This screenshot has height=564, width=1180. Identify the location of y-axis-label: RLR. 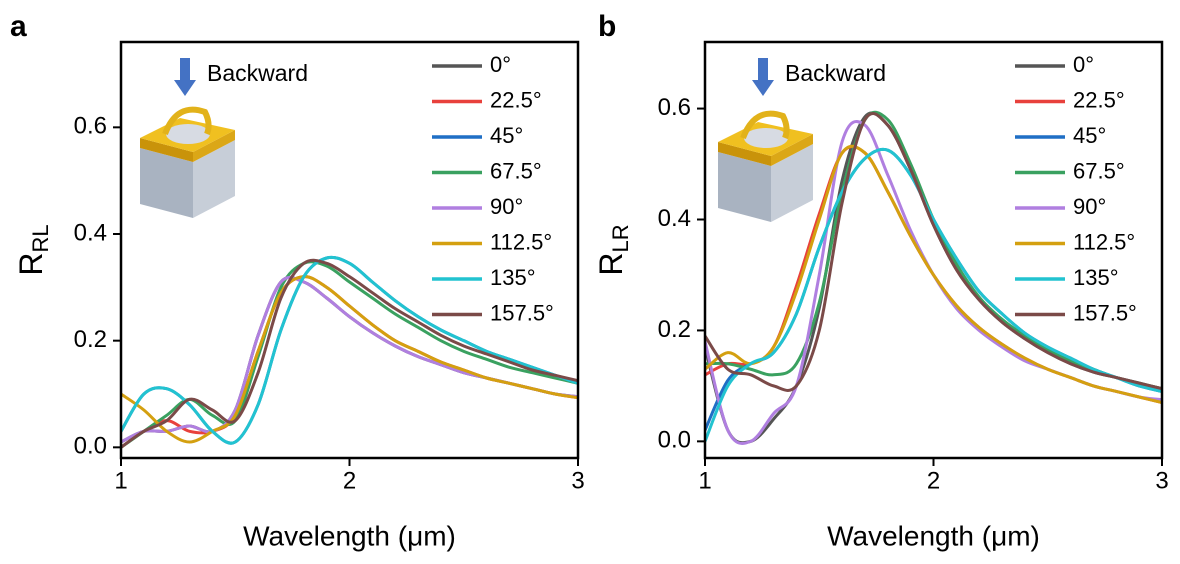
(612, 249).